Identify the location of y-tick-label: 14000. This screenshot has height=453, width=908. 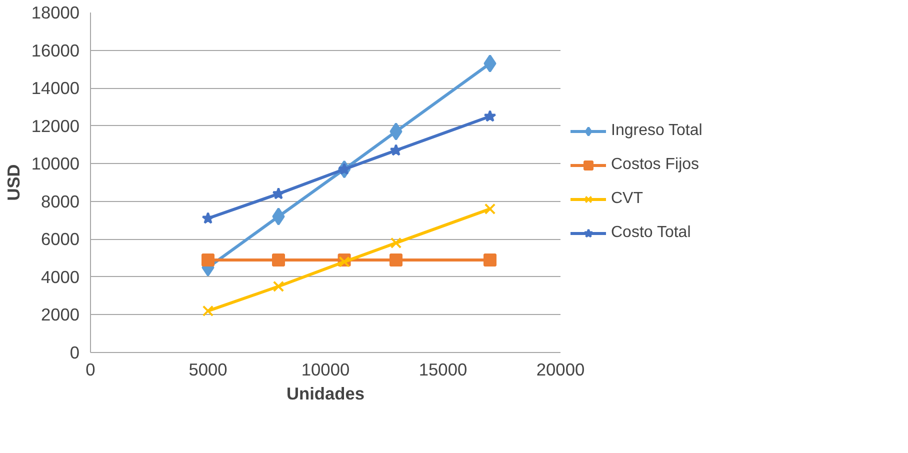
(55, 88).